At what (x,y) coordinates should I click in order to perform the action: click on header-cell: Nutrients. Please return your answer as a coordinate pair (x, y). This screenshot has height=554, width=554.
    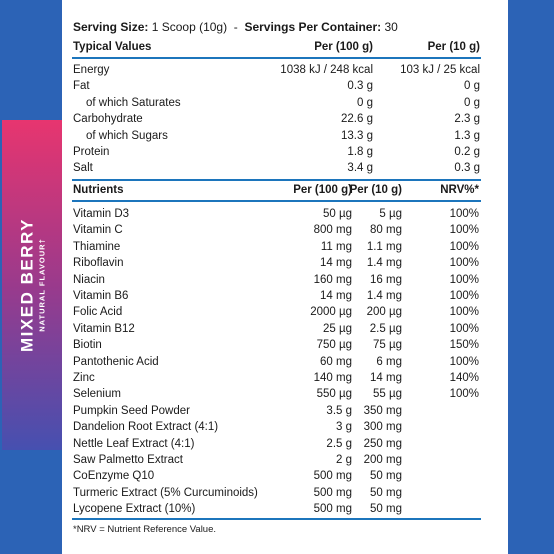
    Looking at the image, I should click on (98, 190).